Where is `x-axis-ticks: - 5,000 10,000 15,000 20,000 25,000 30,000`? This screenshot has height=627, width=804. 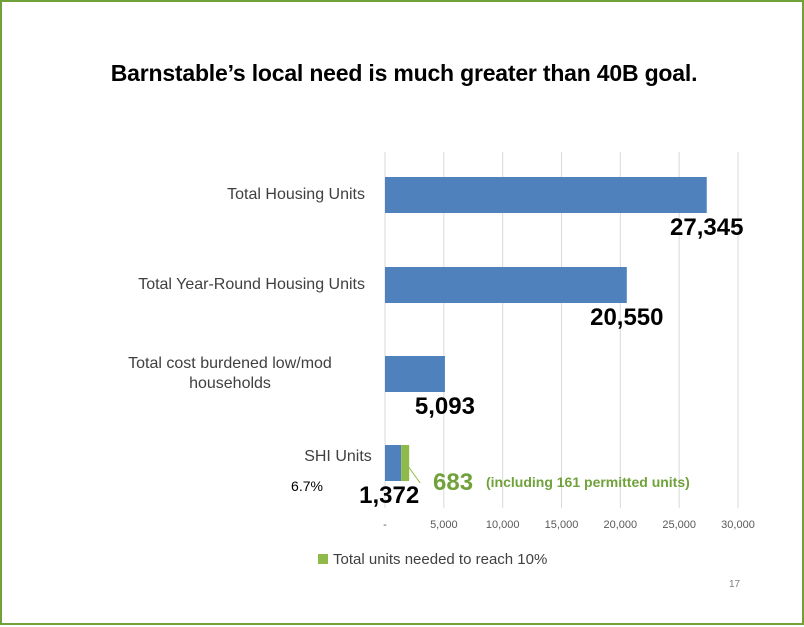
x-axis-ticks: - 5,000 10,000 15,000 20,000 25,000 30,000 is located at coordinates (569, 525).